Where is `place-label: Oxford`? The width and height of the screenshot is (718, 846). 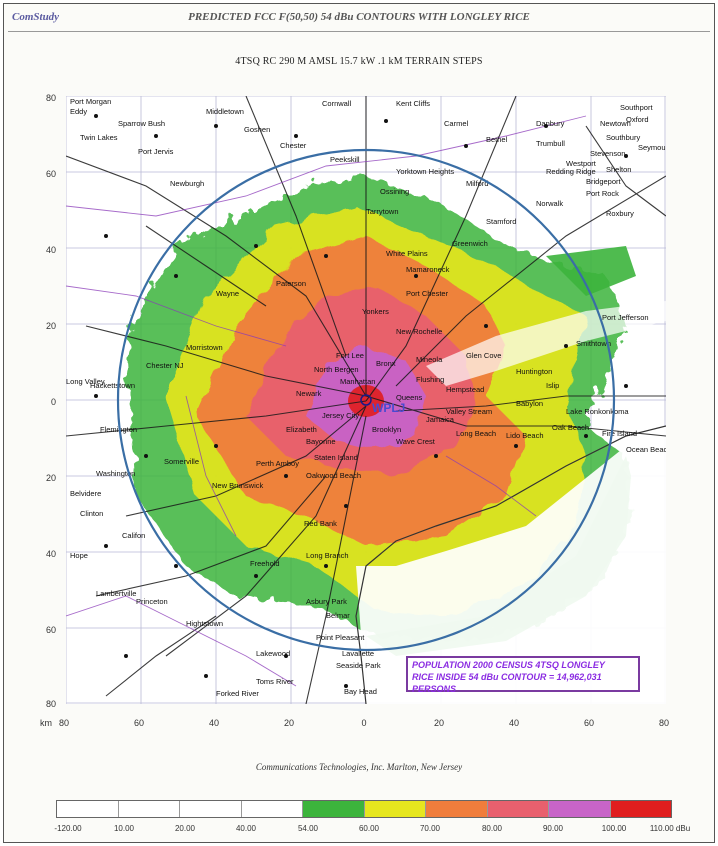 place-label: Oxford is located at coordinates (637, 119).